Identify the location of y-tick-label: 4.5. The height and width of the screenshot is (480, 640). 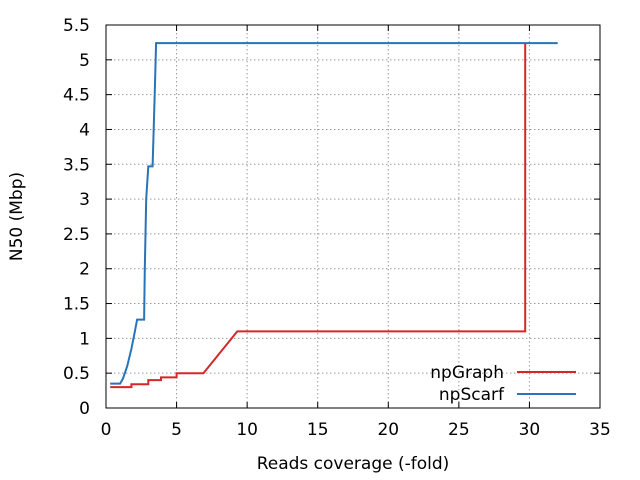
(76, 96).